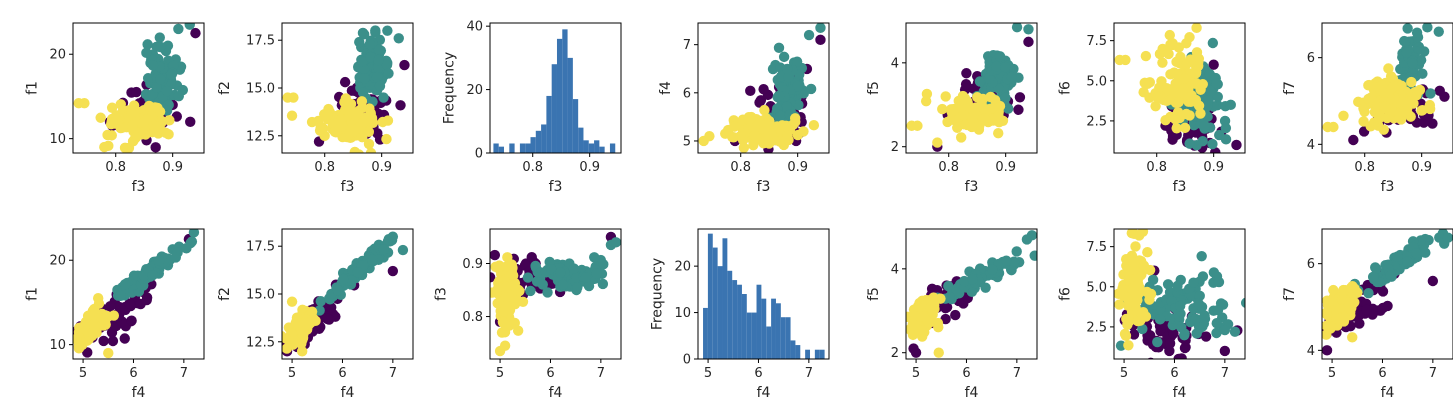  What do you see at coordinates (57, 139) in the screenshot?
I see `y-tick-label: 10` at bounding box center [57, 139].